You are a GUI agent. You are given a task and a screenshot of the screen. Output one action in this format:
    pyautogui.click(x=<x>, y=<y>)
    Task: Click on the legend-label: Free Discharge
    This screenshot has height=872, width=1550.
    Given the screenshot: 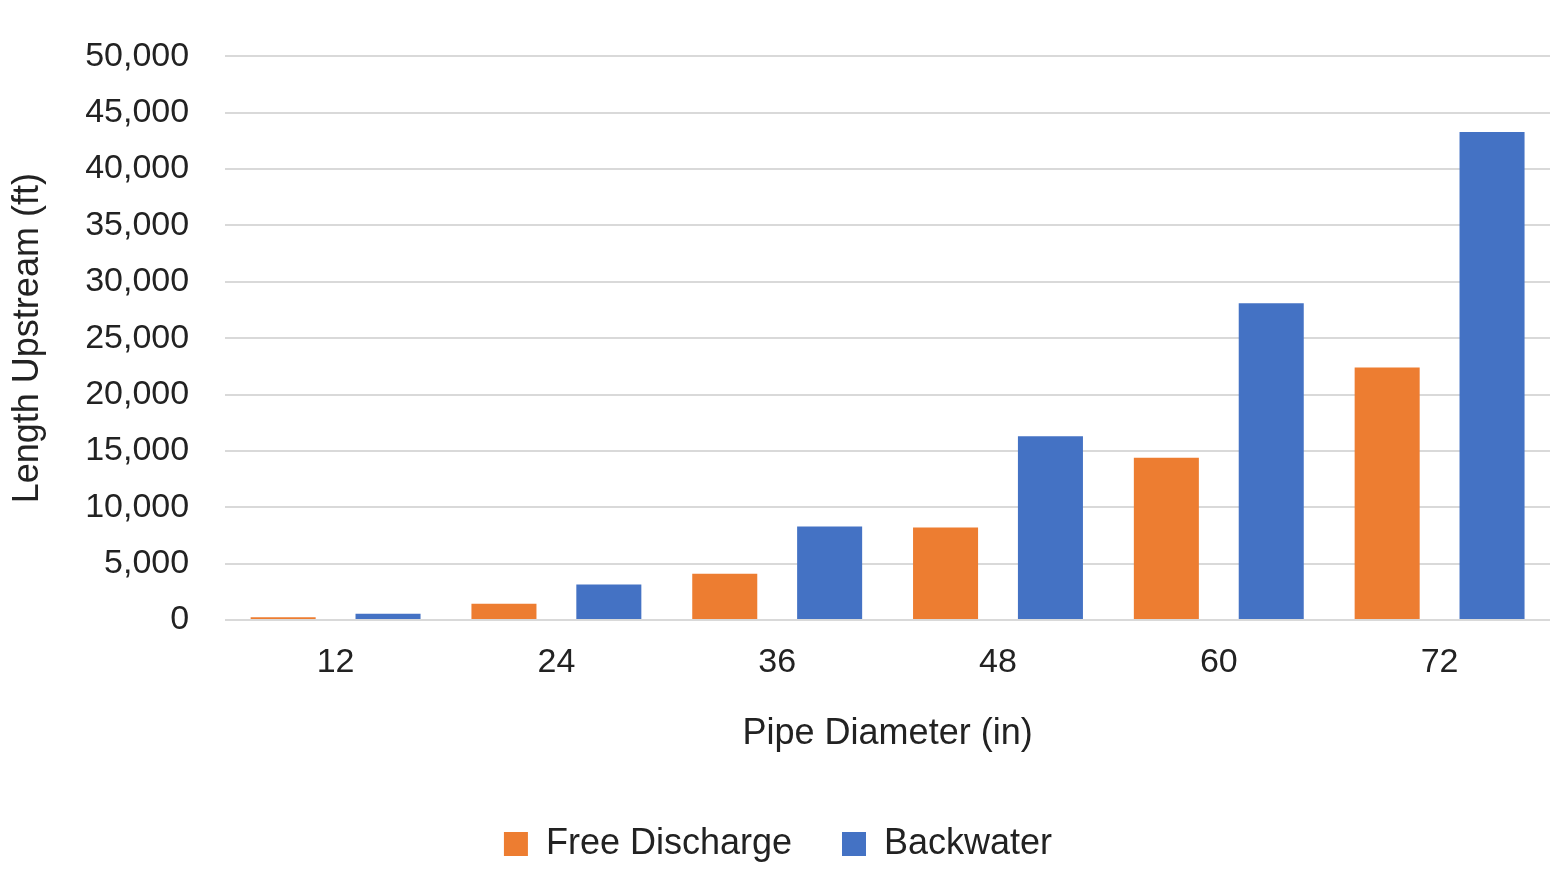 What is the action you would take?
    pyautogui.click(x=669, y=841)
    